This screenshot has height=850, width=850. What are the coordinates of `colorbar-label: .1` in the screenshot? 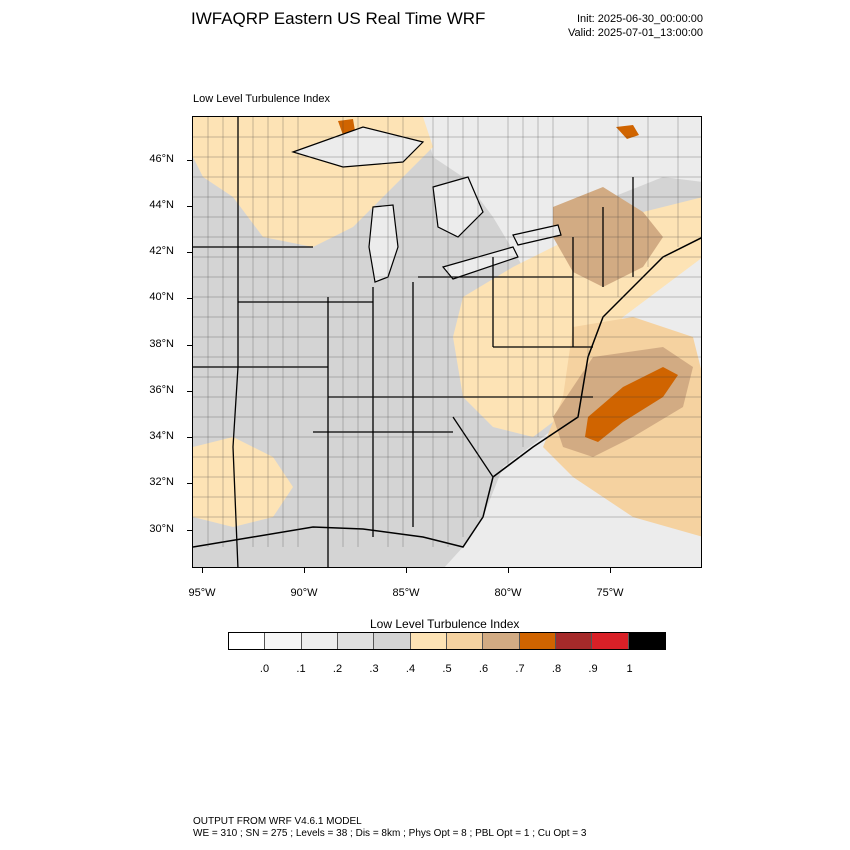 It's located at (301, 669).